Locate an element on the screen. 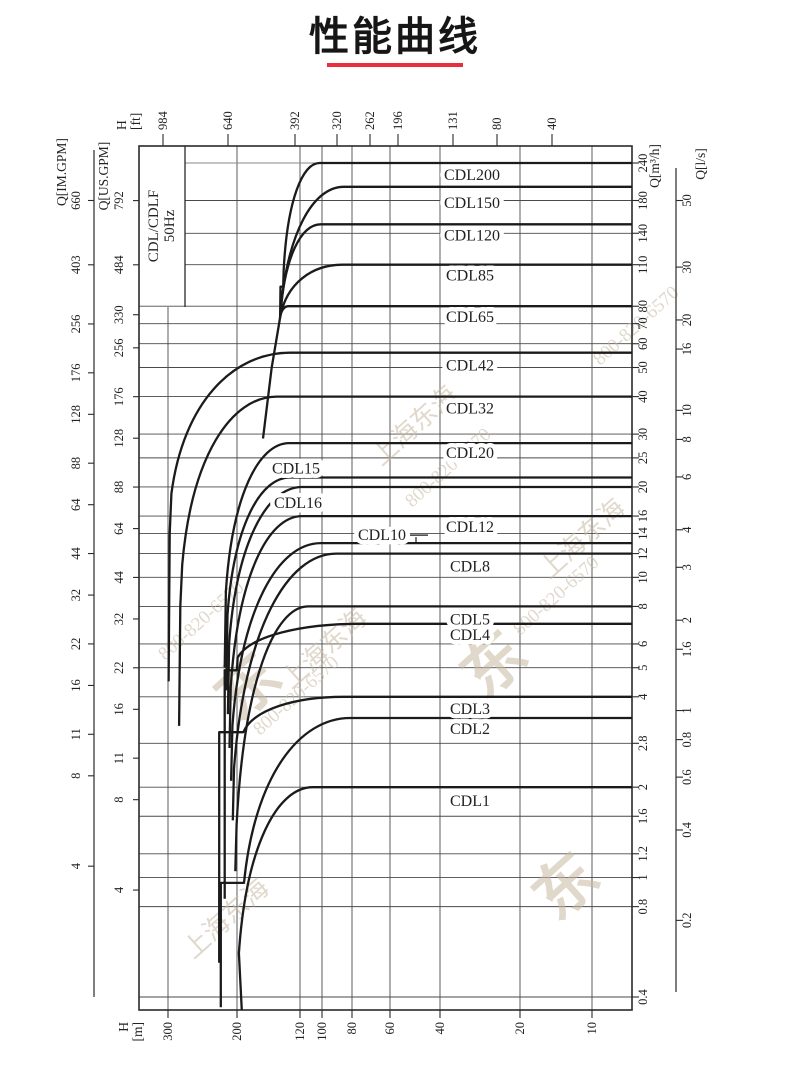 The height and width of the screenshot is (1078, 790). curve-label-CDL16: CDL16 is located at coordinates (298, 503).